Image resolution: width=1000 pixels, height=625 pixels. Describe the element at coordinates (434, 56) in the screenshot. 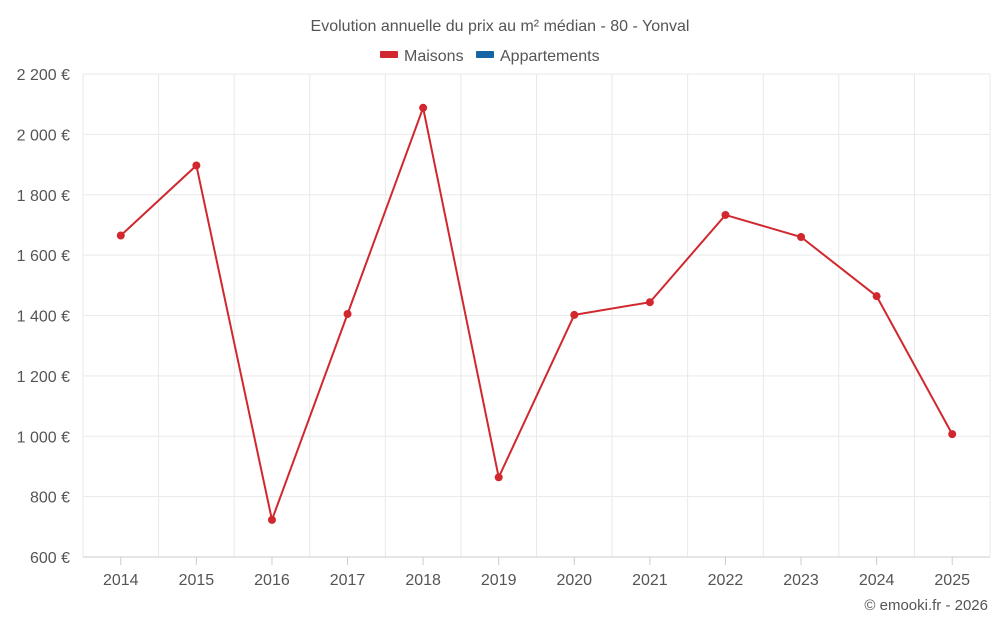

I see `legend-label: Maisons` at that location.